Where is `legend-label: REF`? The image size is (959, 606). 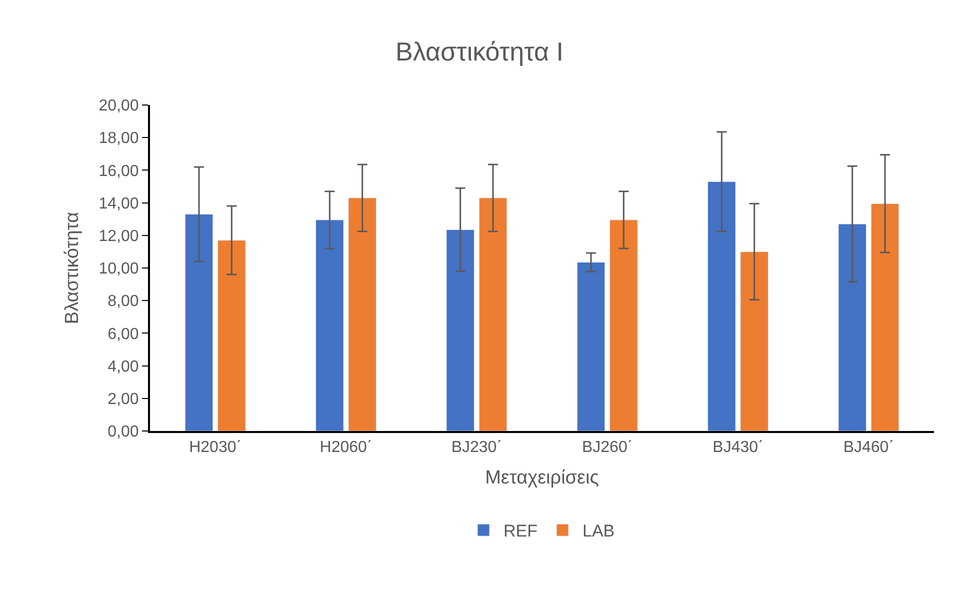 legend-label: REF is located at coordinates (521, 531).